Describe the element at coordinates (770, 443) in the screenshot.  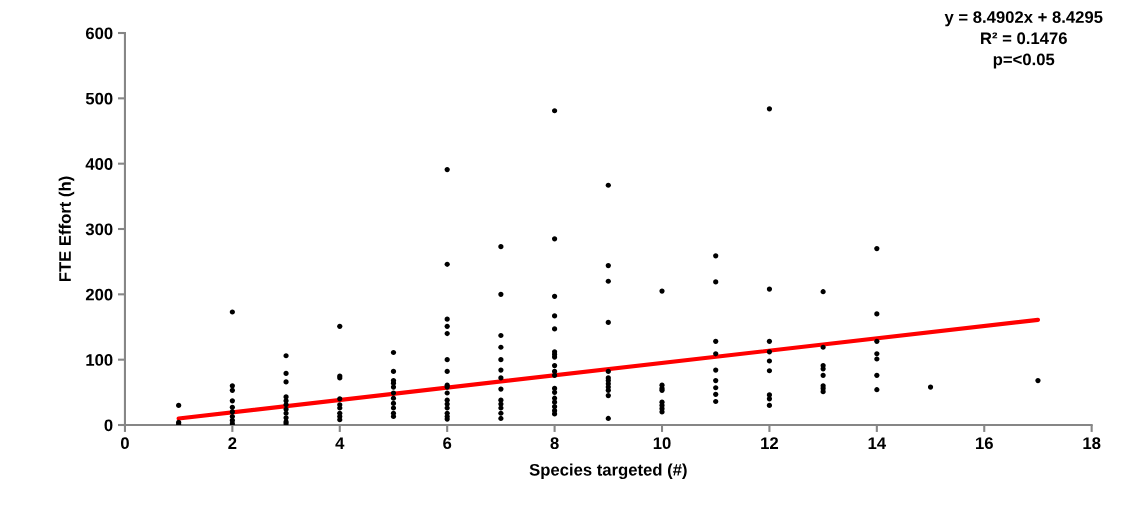
I see `x-tick-label: 12` at that location.